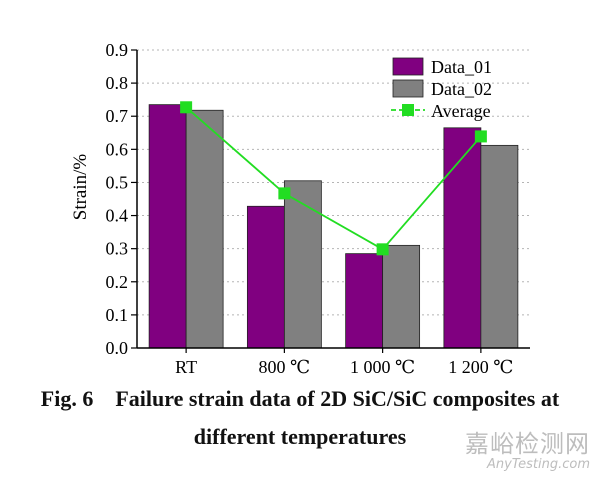 Image resolution: width=600 pixels, height=482 pixels. What do you see at coordinates (300, 436) in the screenshot?
I see `figure-caption-line2: different temperatures` at bounding box center [300, 436].